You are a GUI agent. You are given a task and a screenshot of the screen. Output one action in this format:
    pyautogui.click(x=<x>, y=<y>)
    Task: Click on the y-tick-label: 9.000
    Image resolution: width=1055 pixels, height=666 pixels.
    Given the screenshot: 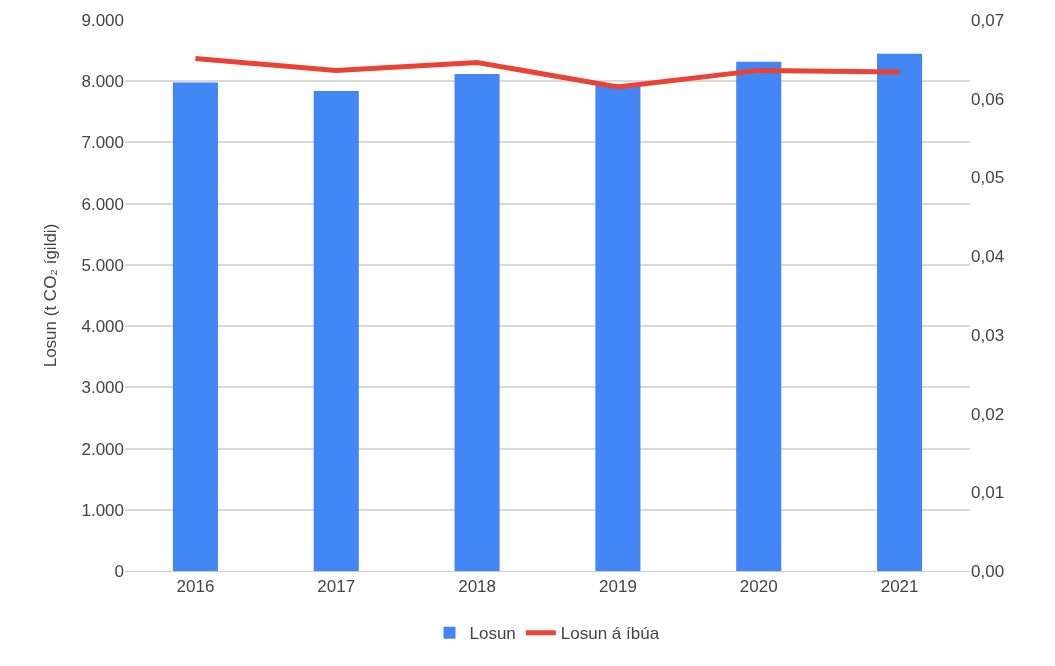 What is the action you would take?
    pyautogui.click(x=102, y=20)
    